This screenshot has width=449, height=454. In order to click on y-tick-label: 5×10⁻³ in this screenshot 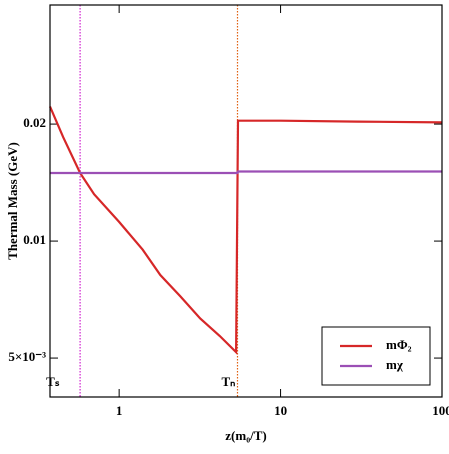, I will do `click(27, 356)`.